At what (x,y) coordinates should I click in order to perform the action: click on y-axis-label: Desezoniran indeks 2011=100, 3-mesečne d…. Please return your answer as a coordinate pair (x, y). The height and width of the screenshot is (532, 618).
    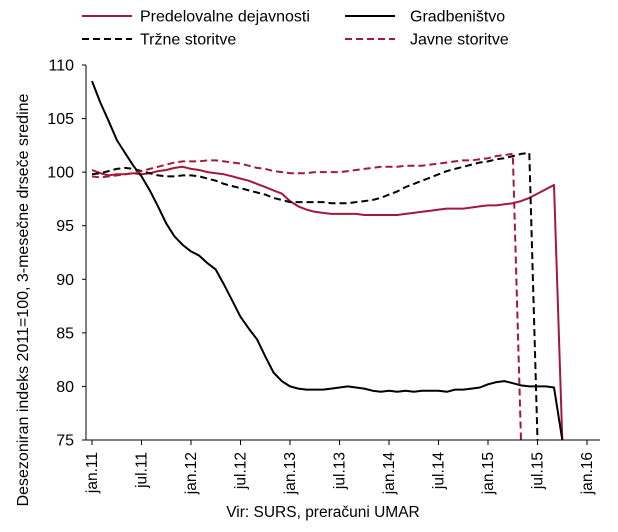
    Looking at the image, I should click on (23, 299).